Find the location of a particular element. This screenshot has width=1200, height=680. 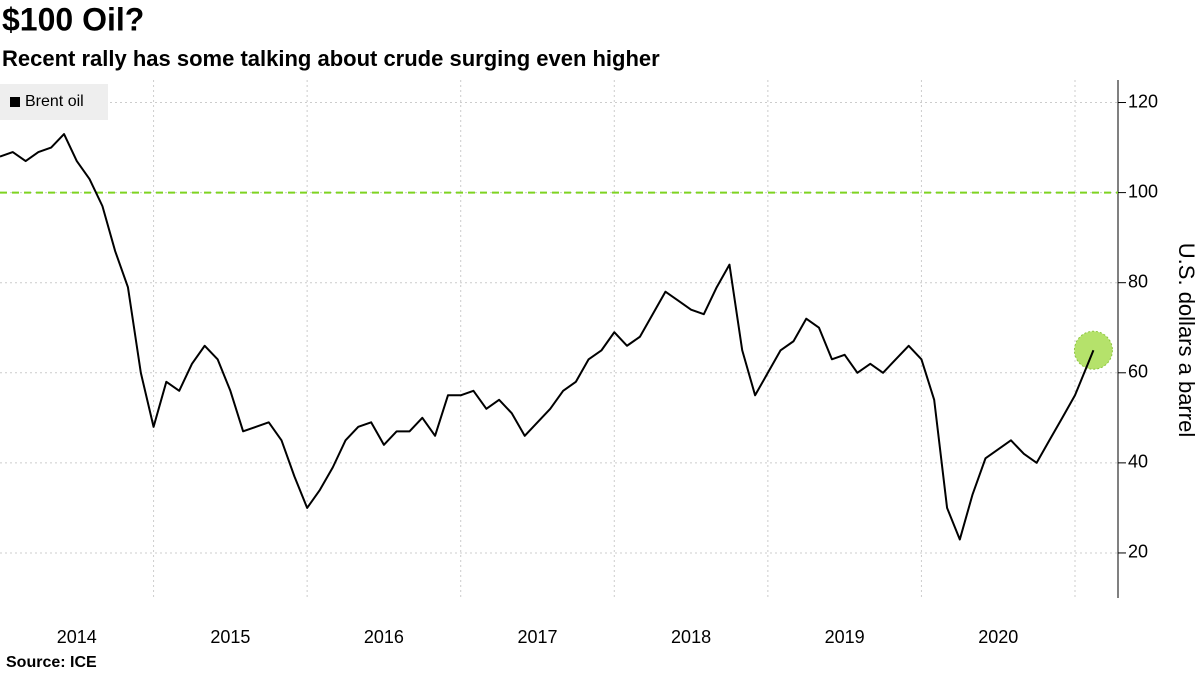

source: Source: ICE is located at coordinates (51, 662).